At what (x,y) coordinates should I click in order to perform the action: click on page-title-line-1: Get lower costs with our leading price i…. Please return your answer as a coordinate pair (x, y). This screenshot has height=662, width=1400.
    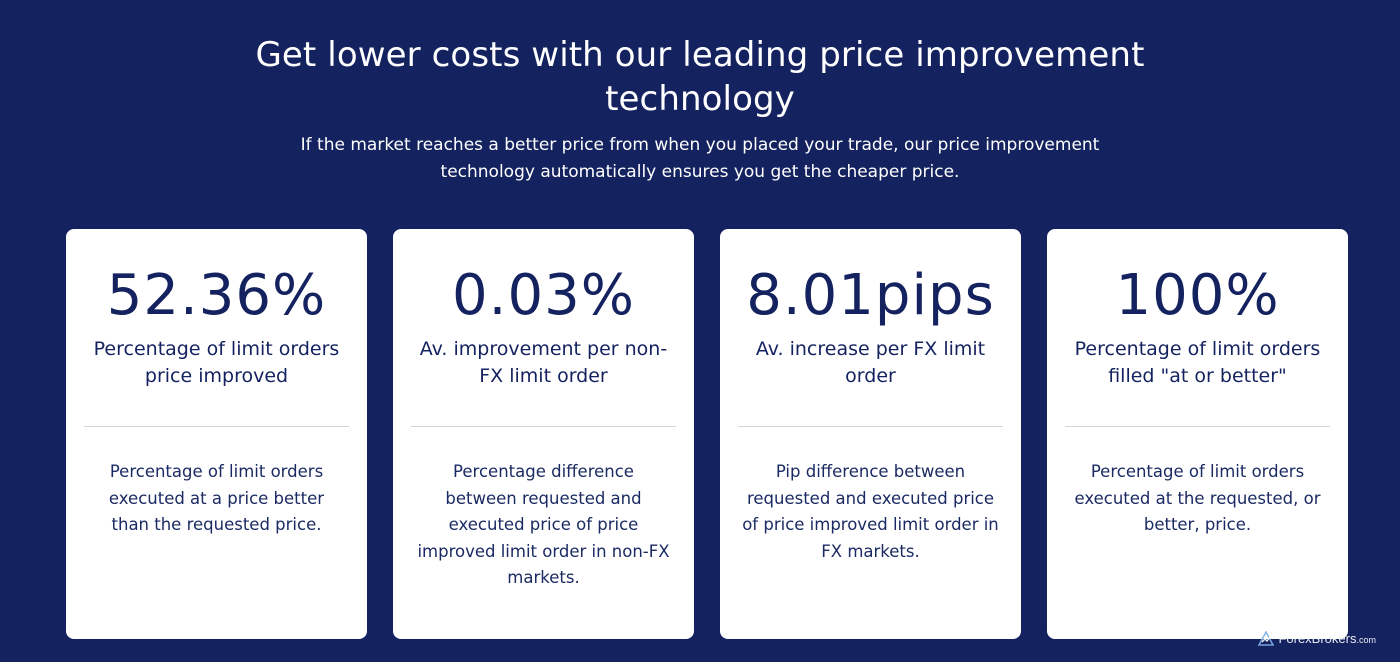
    Looking at the image, I should click on (700, 55).